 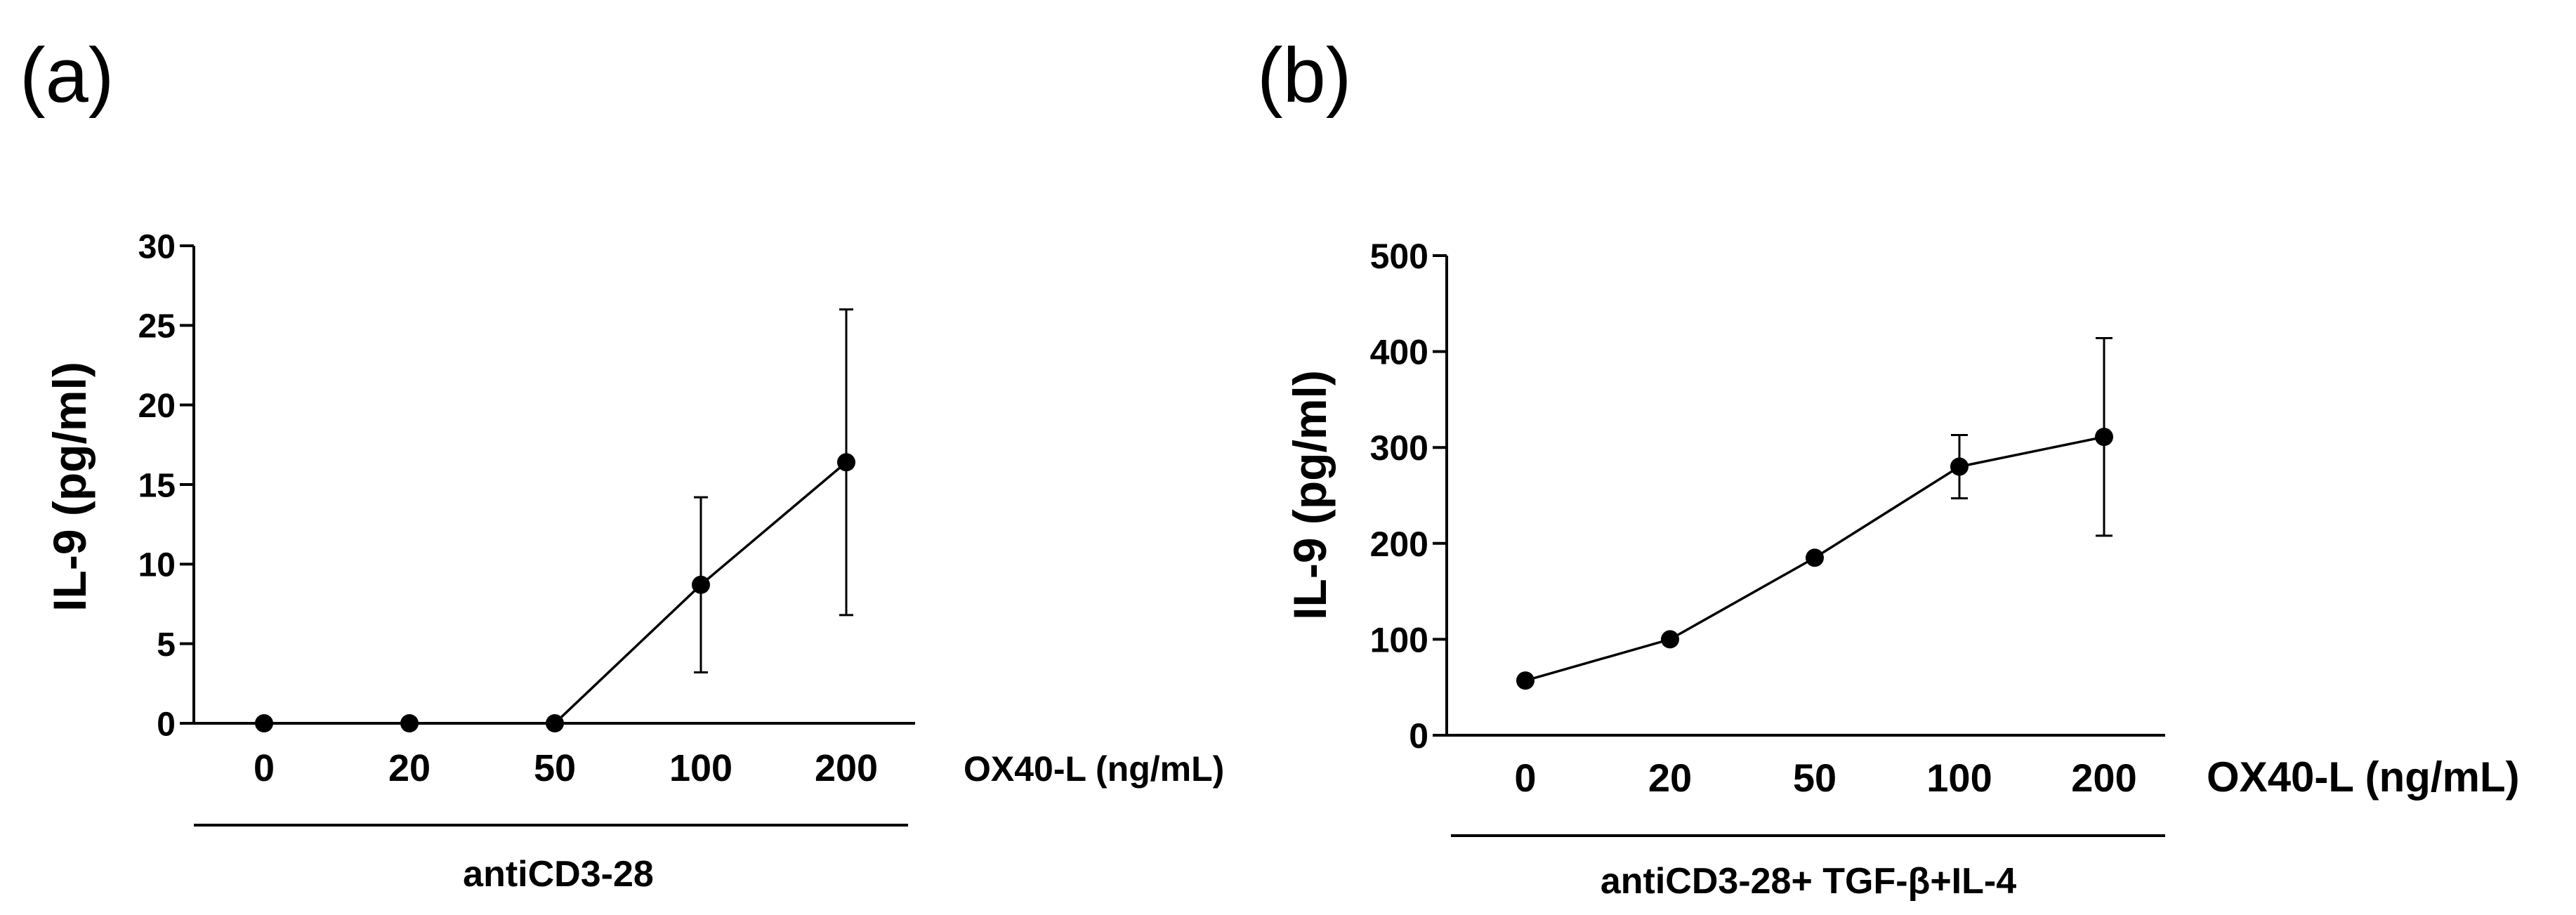 What do you see at coordinates (67, 75) in the screenshot?
I see `panel-label-a: (a)` at bounding box center [67, 75].